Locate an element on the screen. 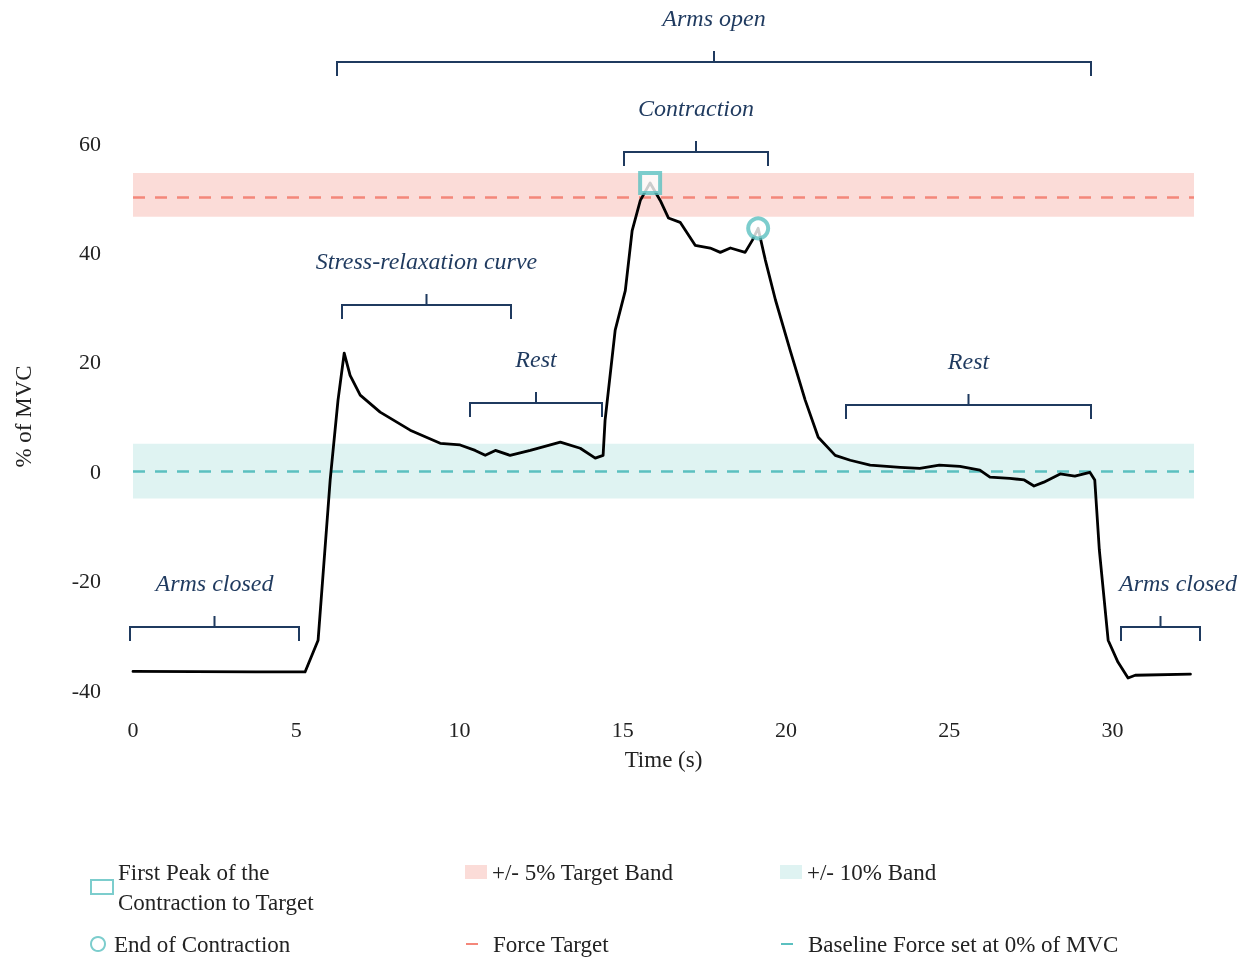 This screenshot has width=1255, height=978. x-tick-label: 20 is located at coordinates (785, 729).